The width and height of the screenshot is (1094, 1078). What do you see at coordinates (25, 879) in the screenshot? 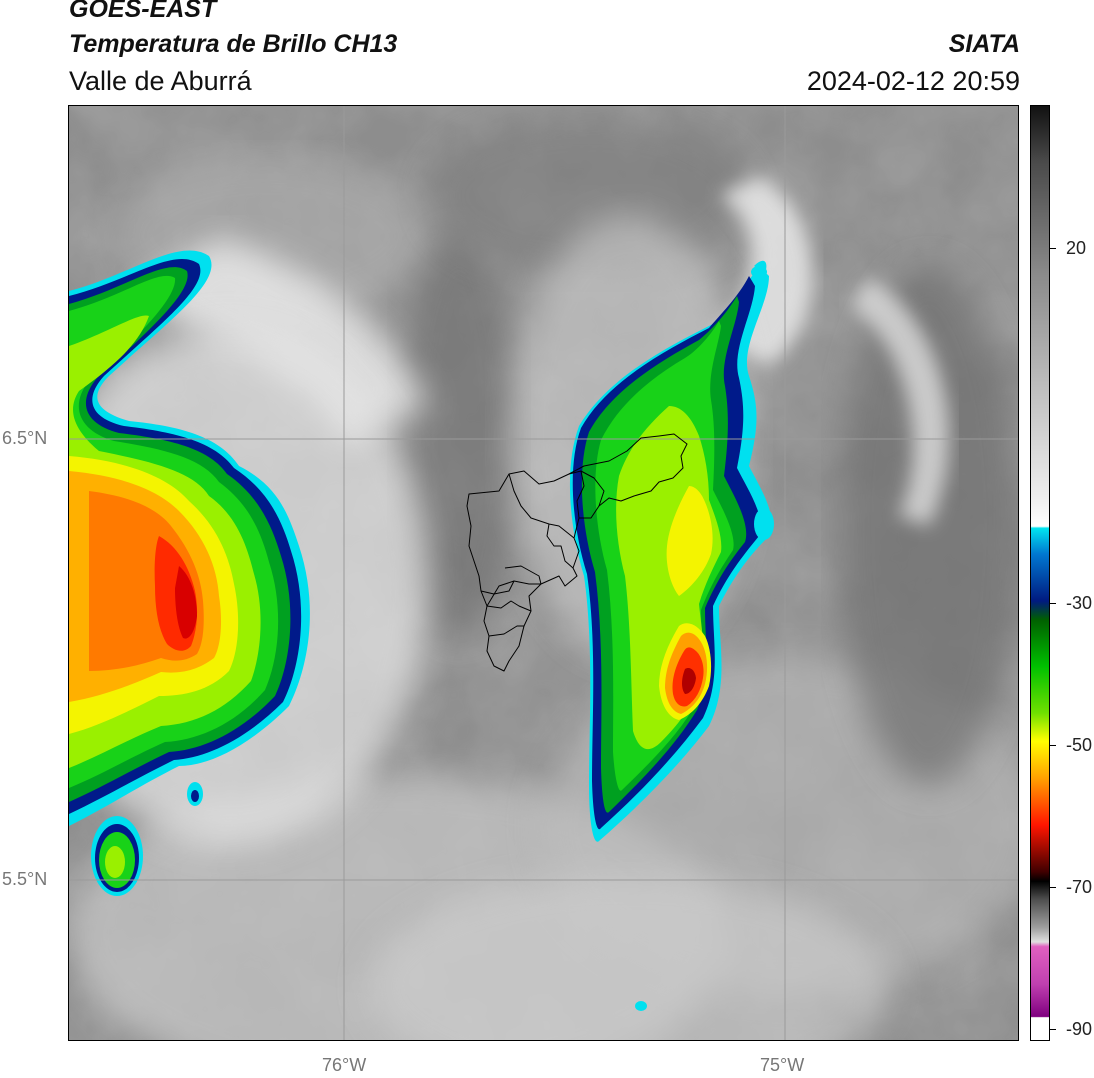
I see `lat-label-5-5: 5.5°N` at bounding box center [25, 879].